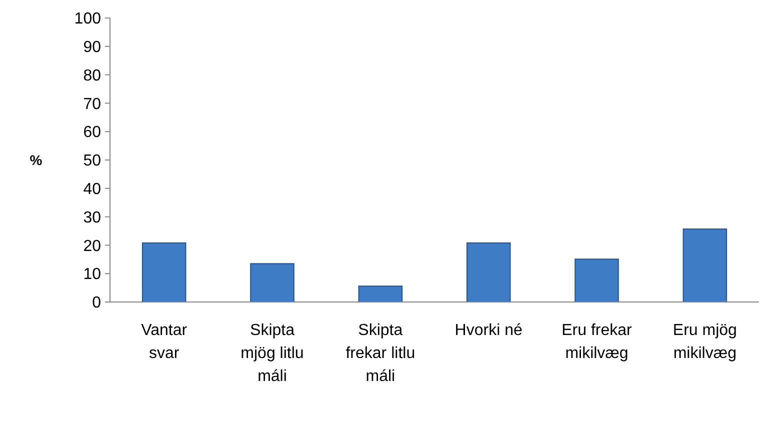  What do you see at coordinates (272, 353) in the screenshot?
I see `x-tick-label: Skipta mjög litlu máli` at bounding box center [272, 353].